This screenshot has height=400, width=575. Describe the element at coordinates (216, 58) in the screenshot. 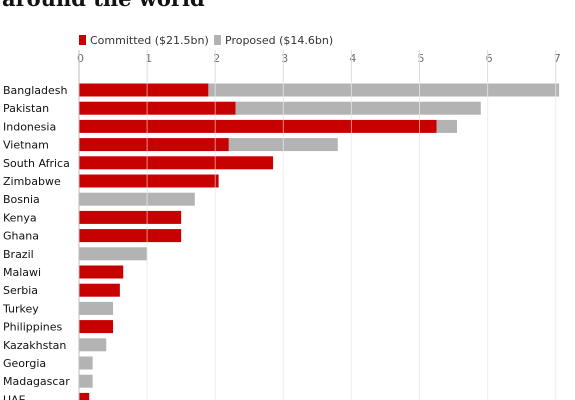

I see `x-tick-label-2: 2` at that location.